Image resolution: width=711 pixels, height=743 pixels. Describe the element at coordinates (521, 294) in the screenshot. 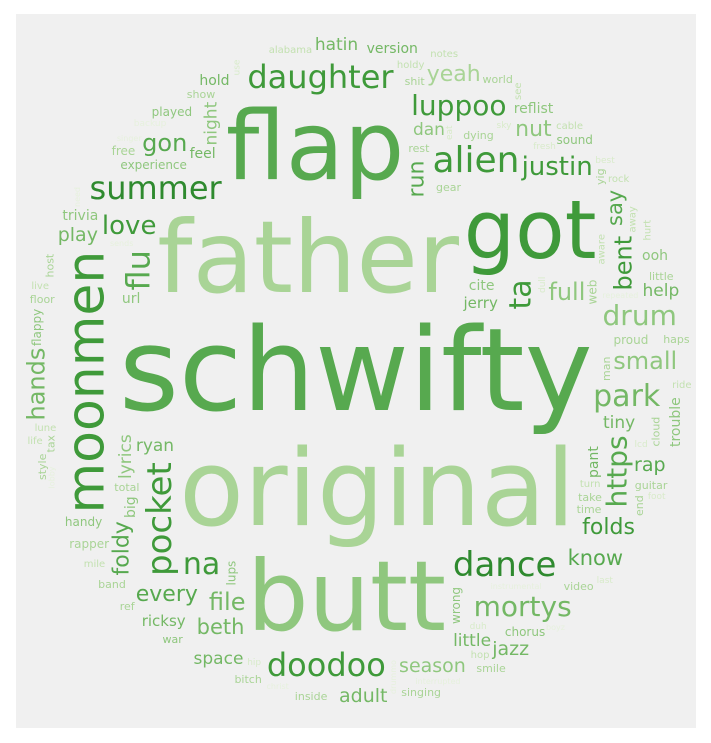

I see `cloud-word: ta` at that location.